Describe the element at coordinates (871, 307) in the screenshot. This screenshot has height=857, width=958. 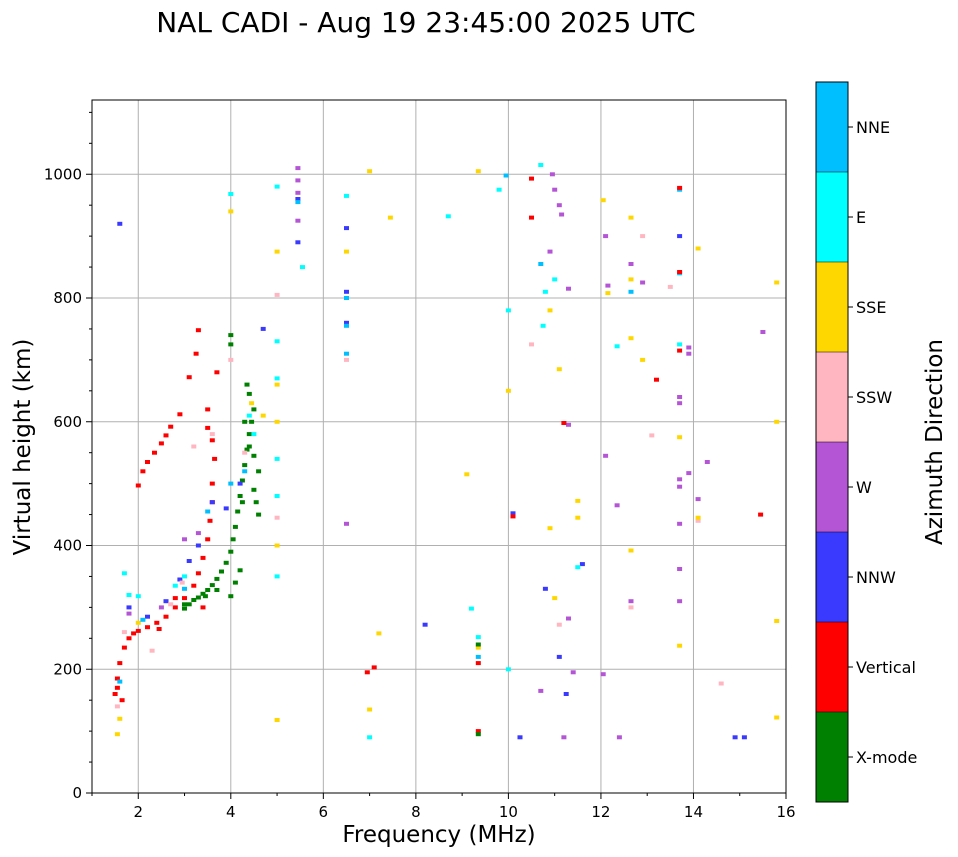
I see `colorbar-label: SSE` at that location.